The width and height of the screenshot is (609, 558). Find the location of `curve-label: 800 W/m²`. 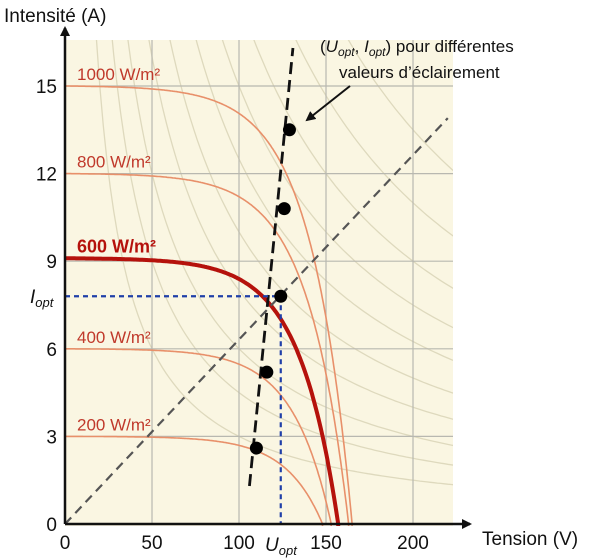

curve-label: 800 W/m² is located at coordinates (114, 162).